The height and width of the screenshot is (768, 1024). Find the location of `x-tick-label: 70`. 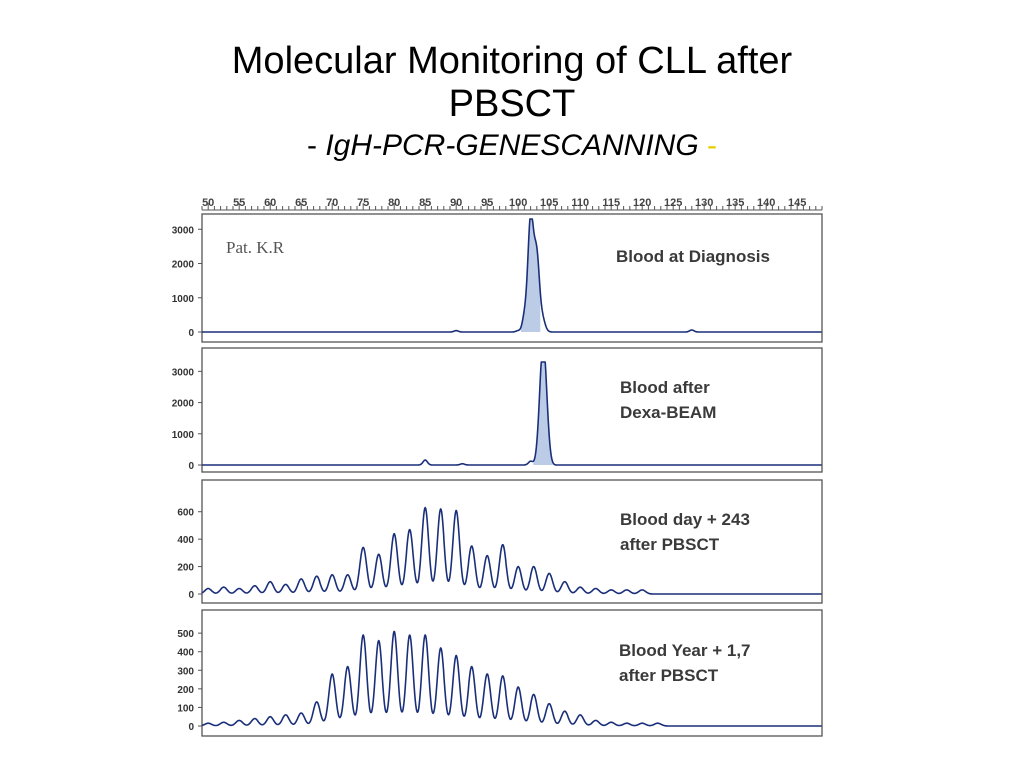

x-tick-label: 70 is located at coordinates (332, 203).